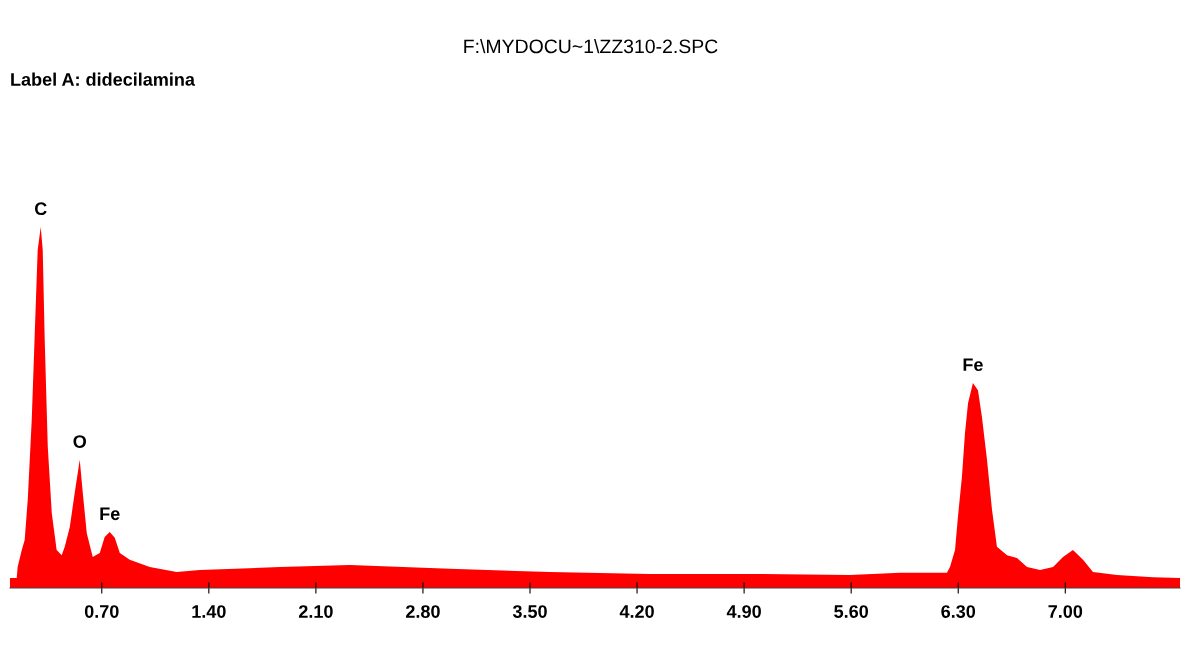  What do you see at coordinates (591, 46) in the screenshot?
I see `chart-title: F:\MYDOCU~1\ZZ310-2.SPC` at bounding box center [591, 46].